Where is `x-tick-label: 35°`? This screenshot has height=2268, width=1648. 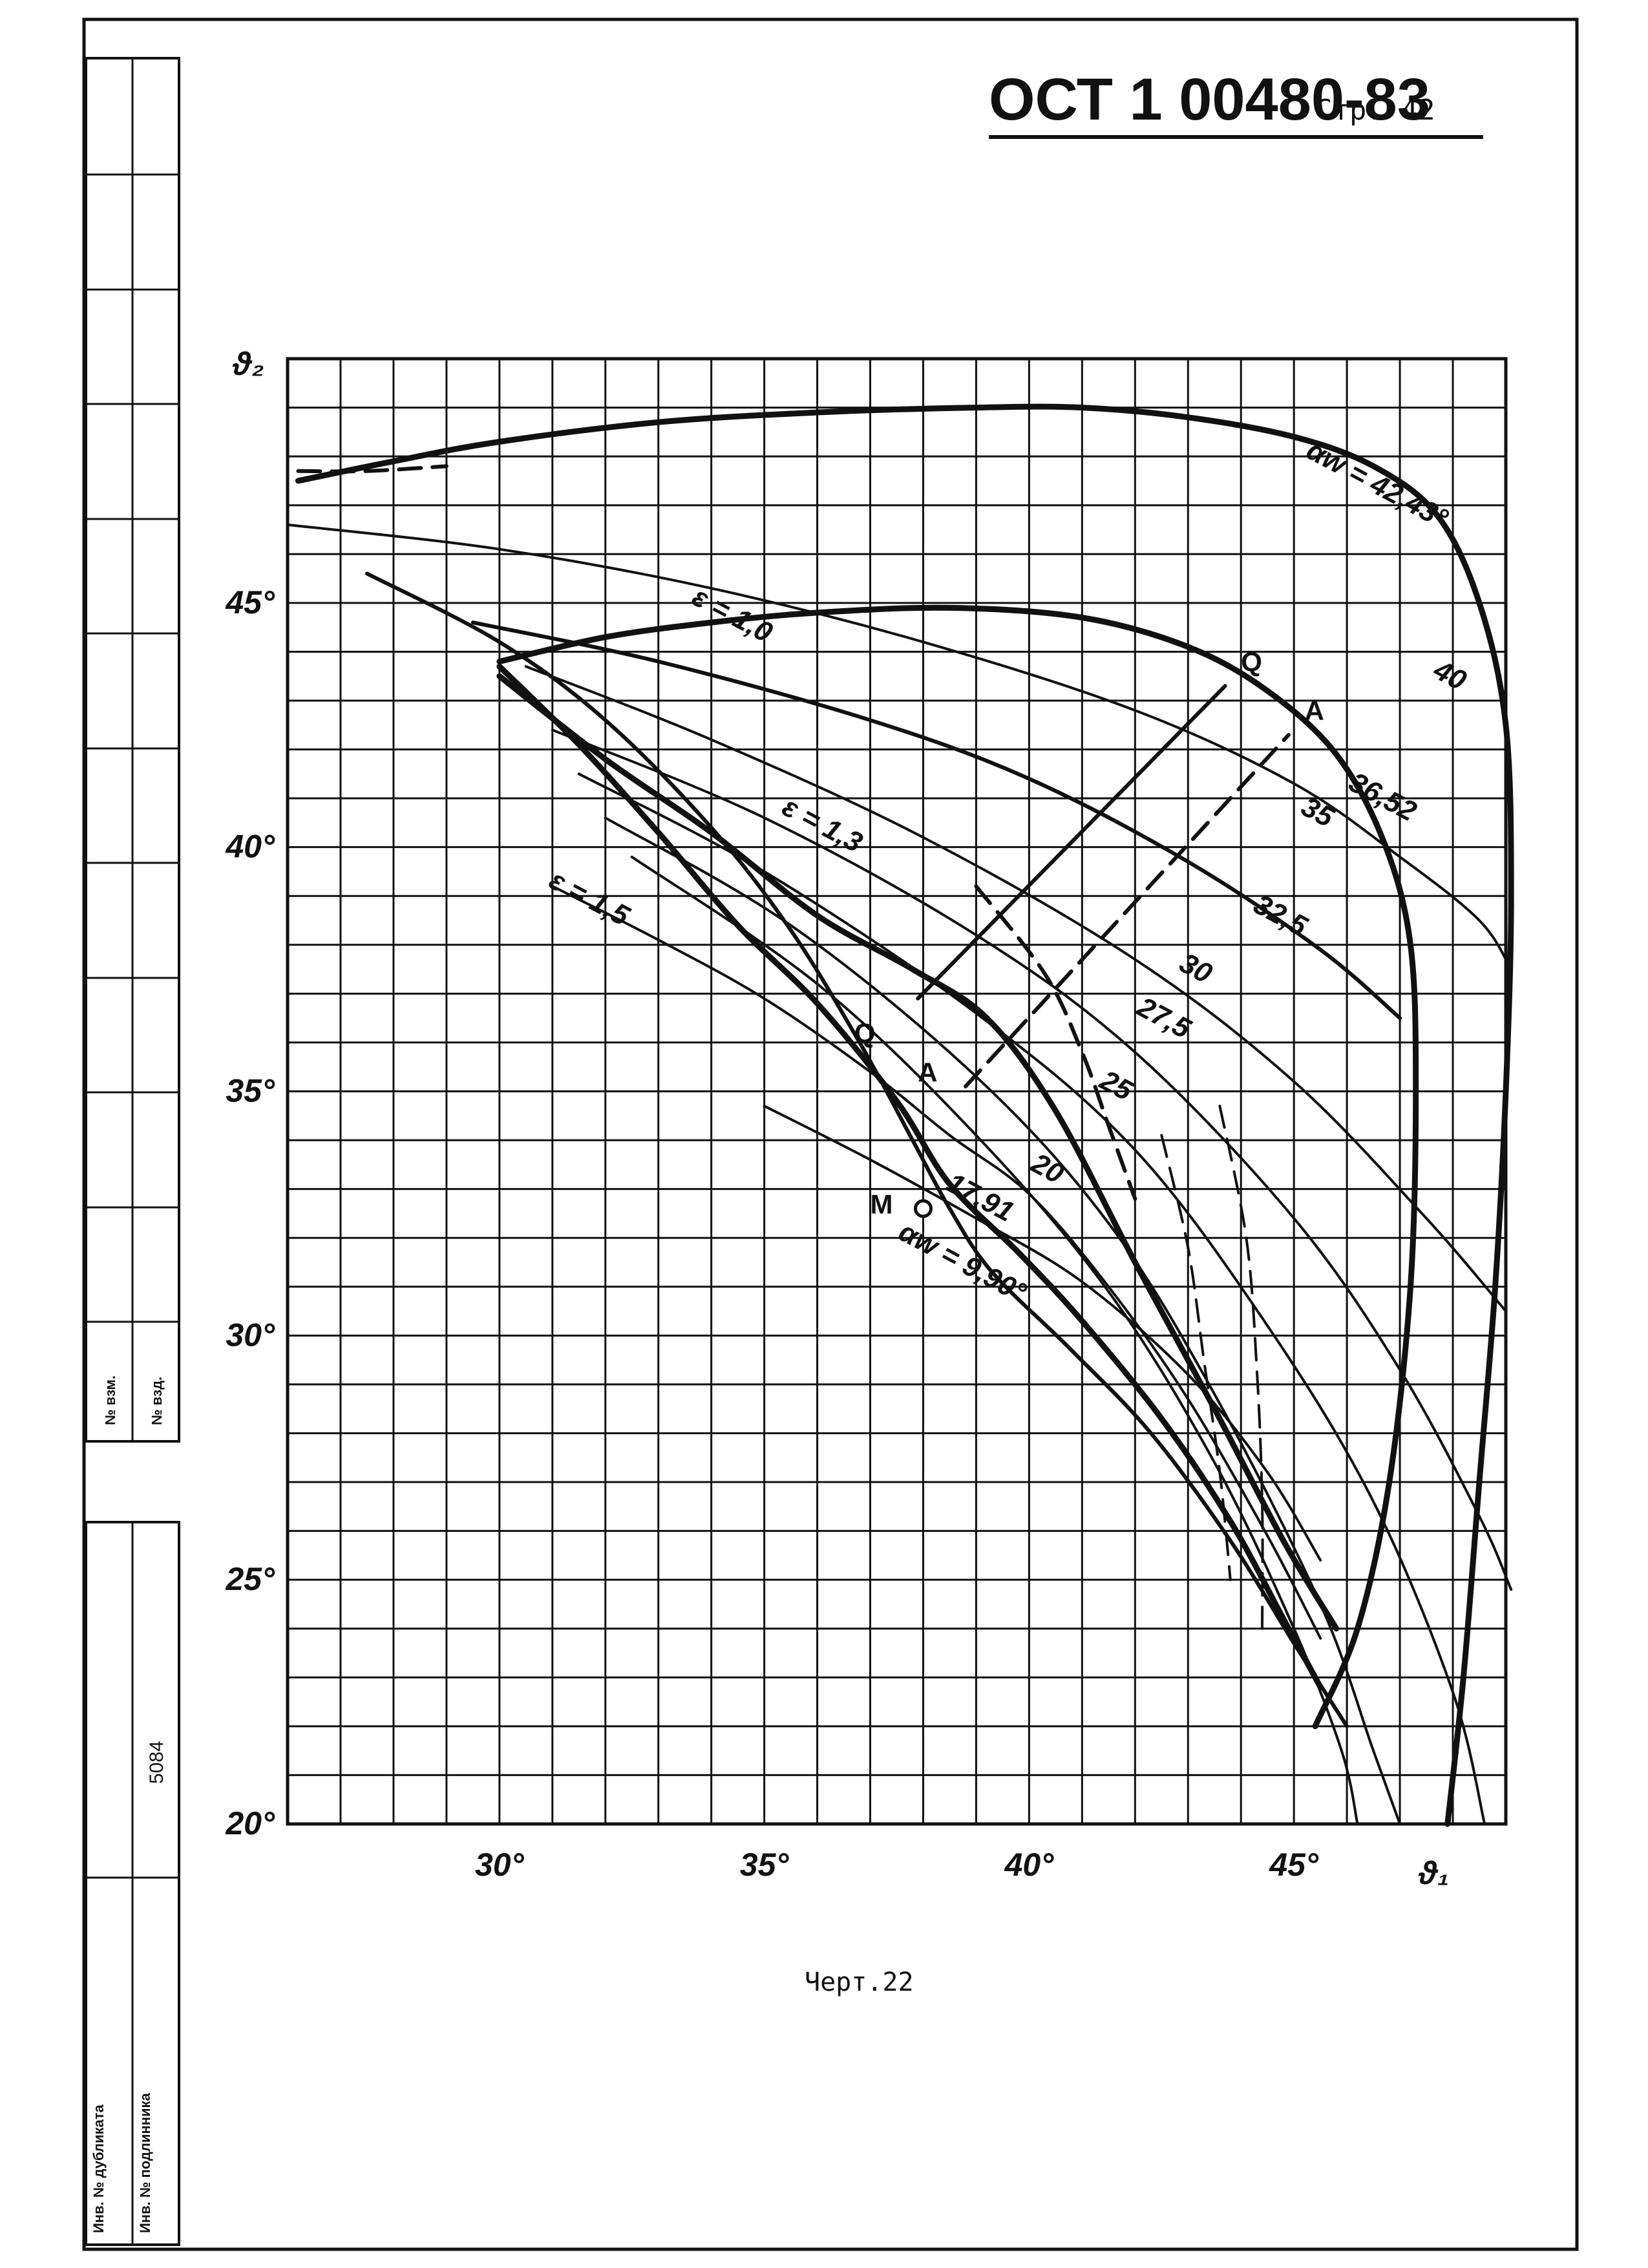 x-tick-label: 35° is located at coordinates (765, 1865).